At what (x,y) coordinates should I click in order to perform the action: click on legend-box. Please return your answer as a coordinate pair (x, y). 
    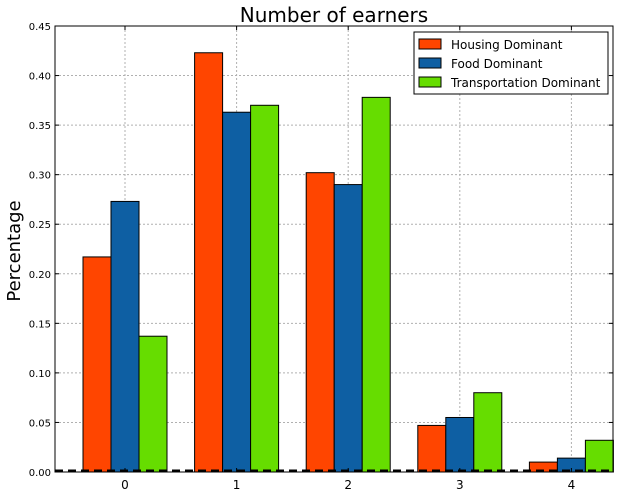
    Looking at the image, I should click on (511, 63).